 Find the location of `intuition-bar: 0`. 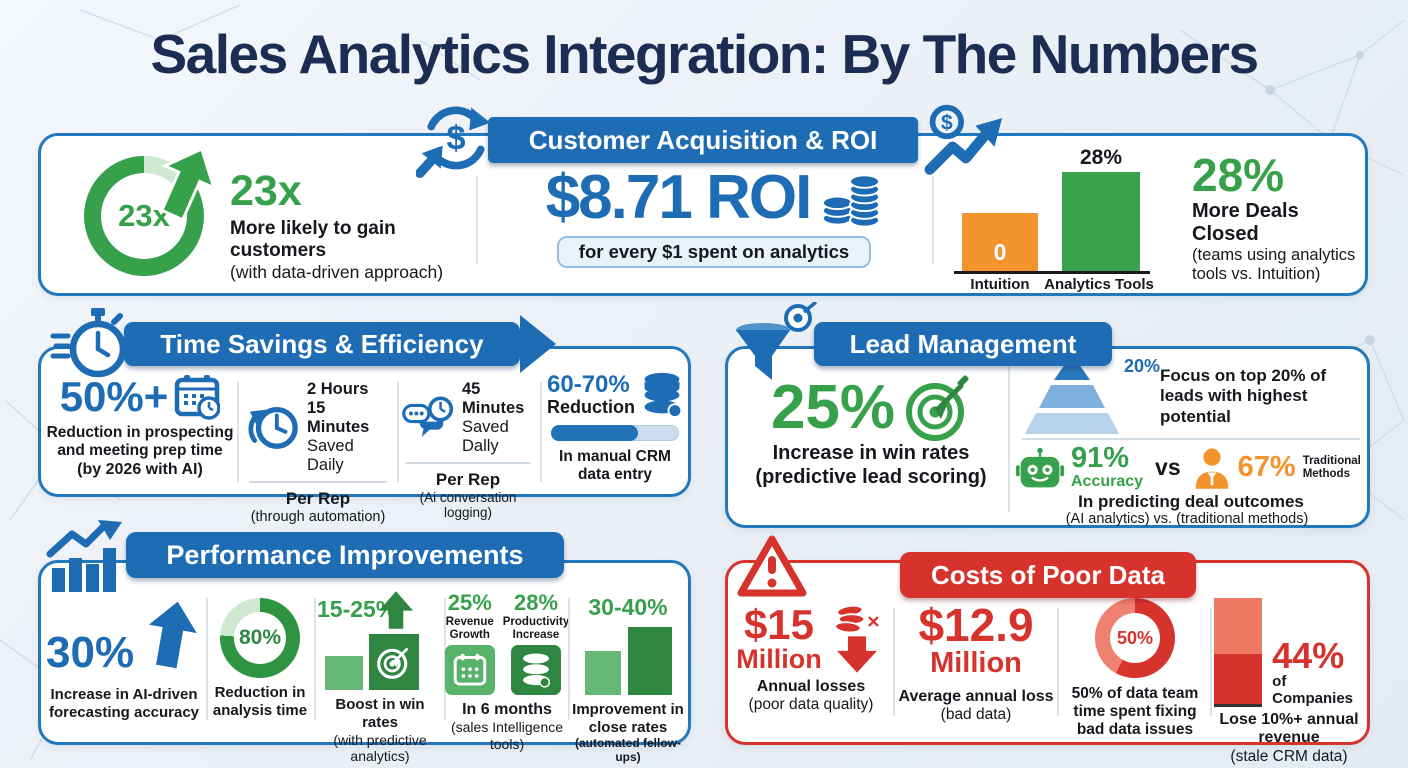

intuition-bar: 0 is located at coordinates (1000, 242).